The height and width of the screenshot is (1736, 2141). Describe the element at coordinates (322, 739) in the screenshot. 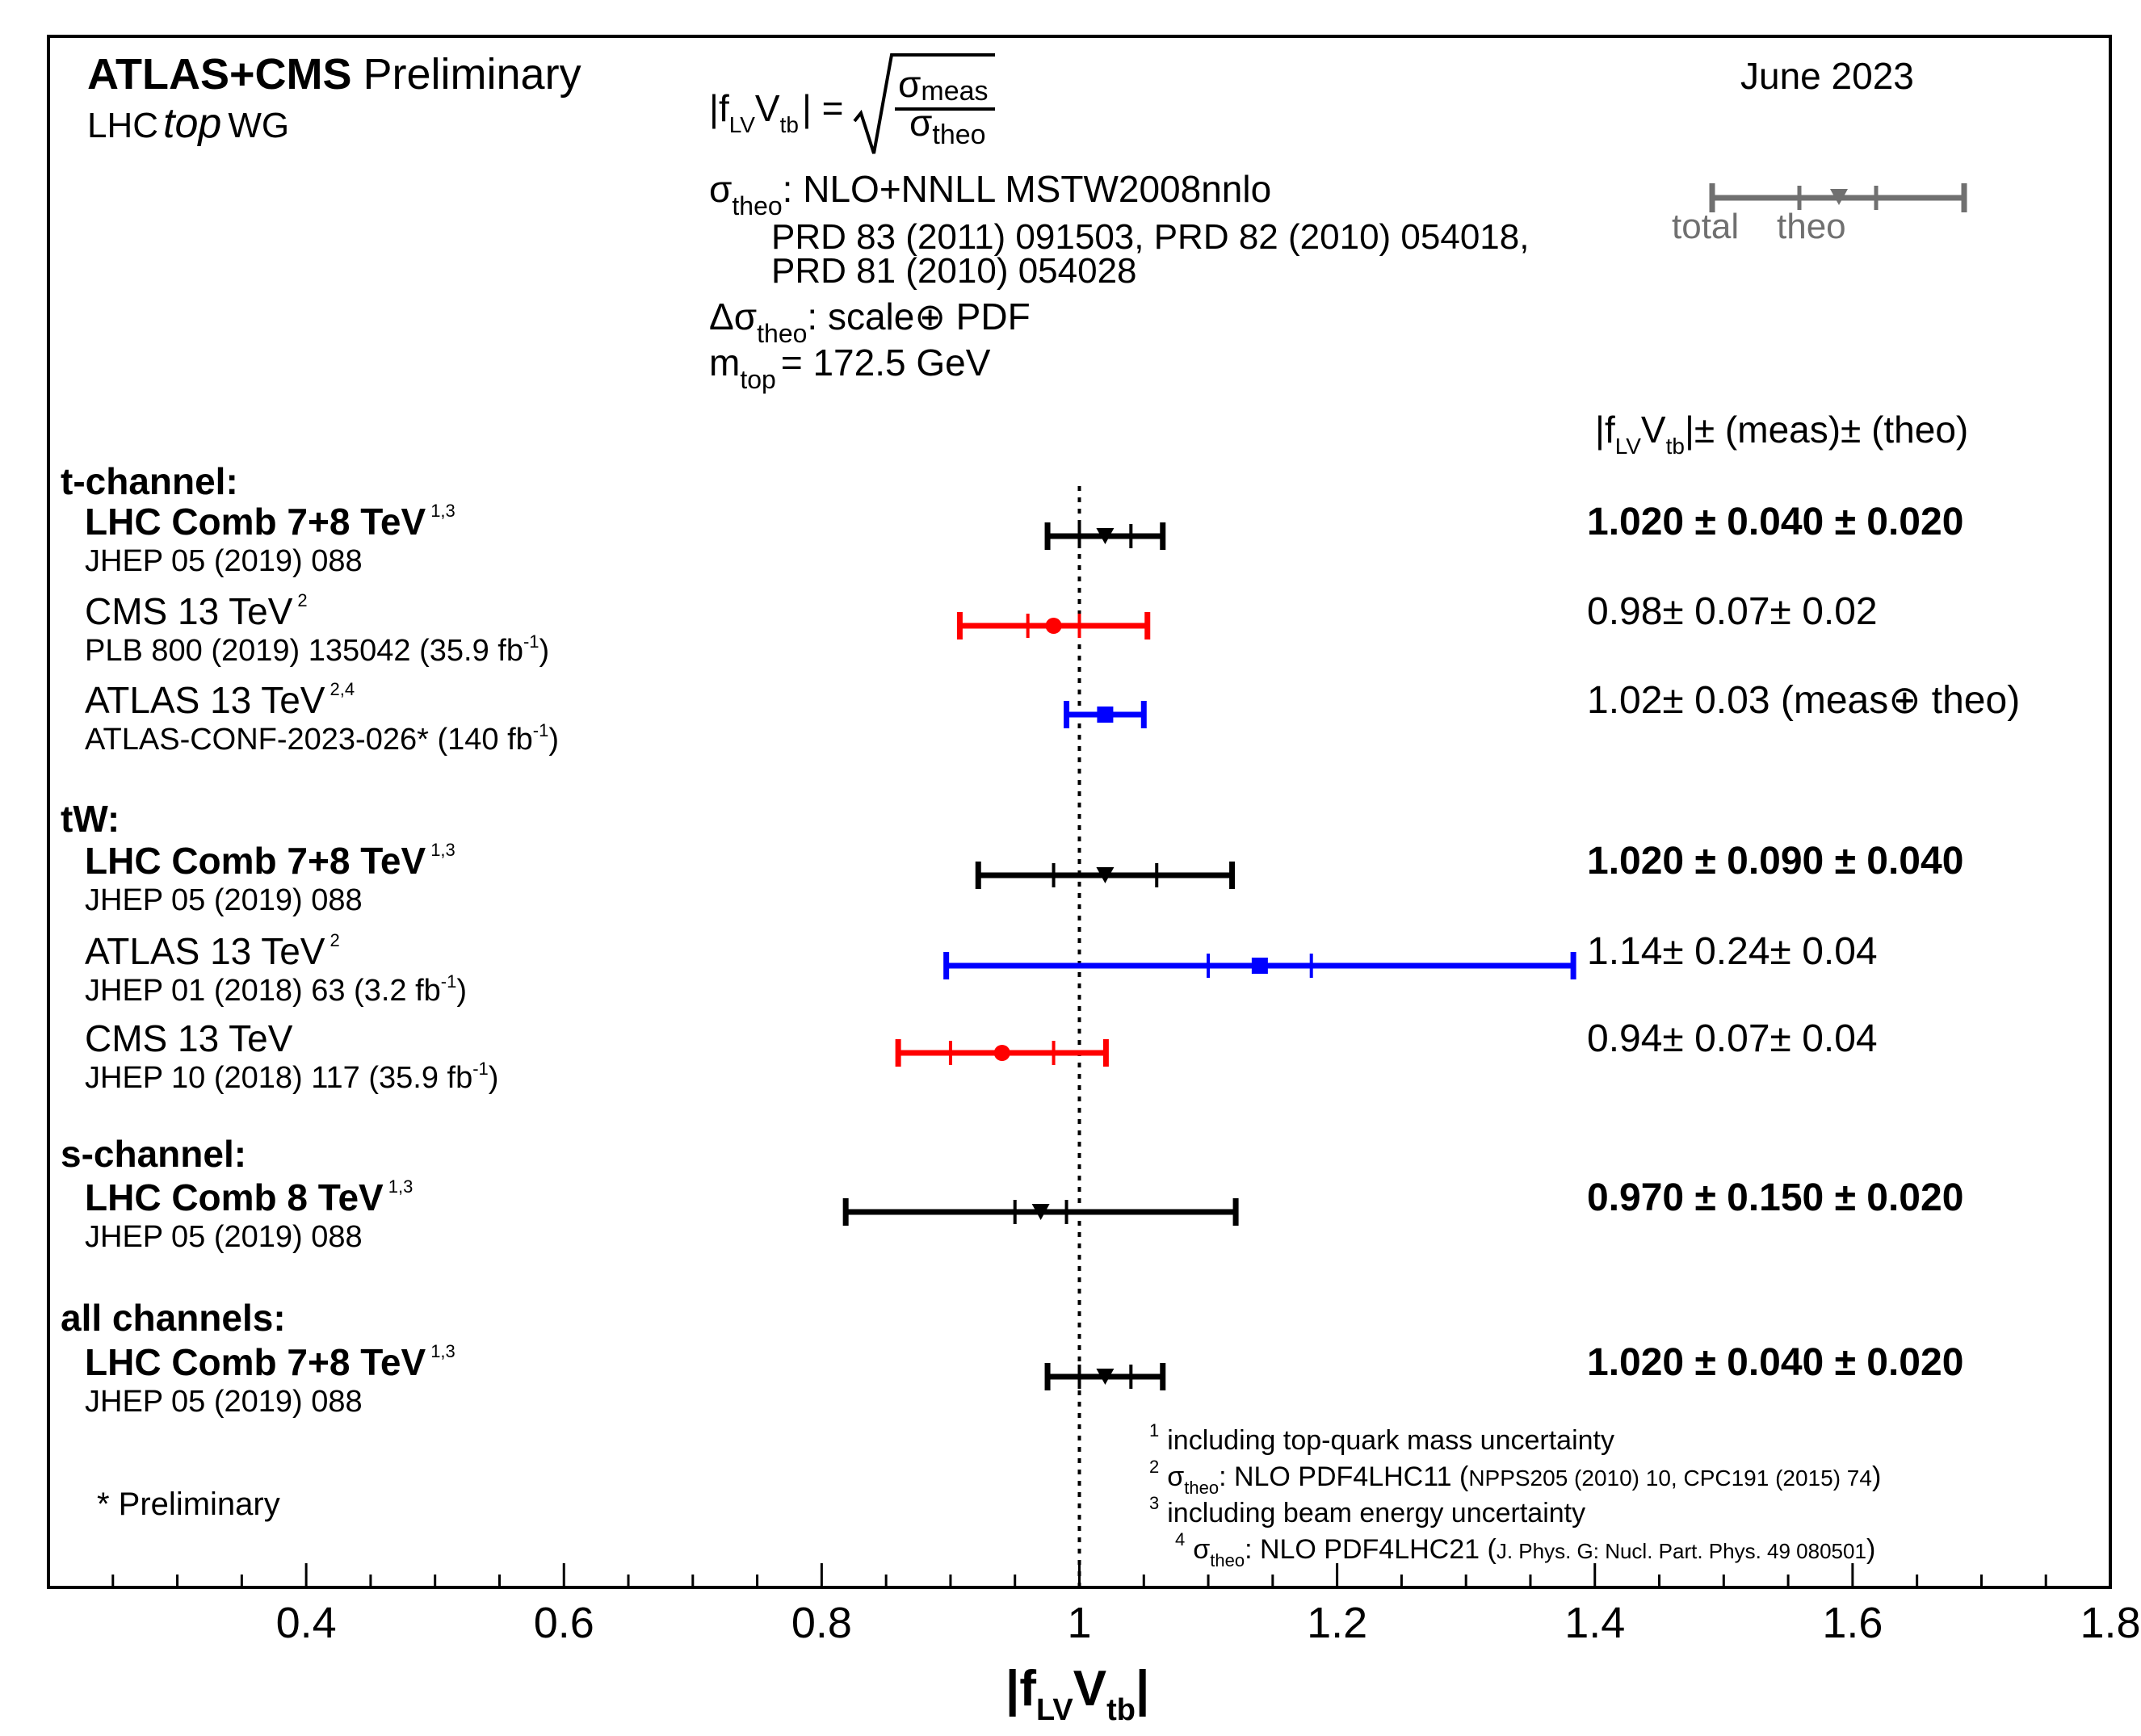

I see `measurement-reference: ATLAS-CONF-2023-026* (140 fb-1)` at that location.